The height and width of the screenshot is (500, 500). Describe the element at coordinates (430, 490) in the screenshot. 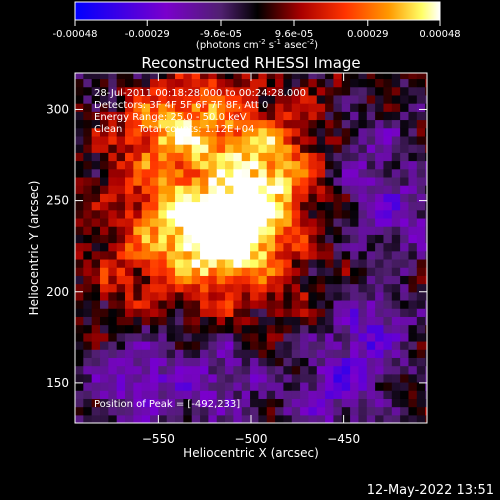

I see `footer-date: 12-May-2022 13:51` at that location.